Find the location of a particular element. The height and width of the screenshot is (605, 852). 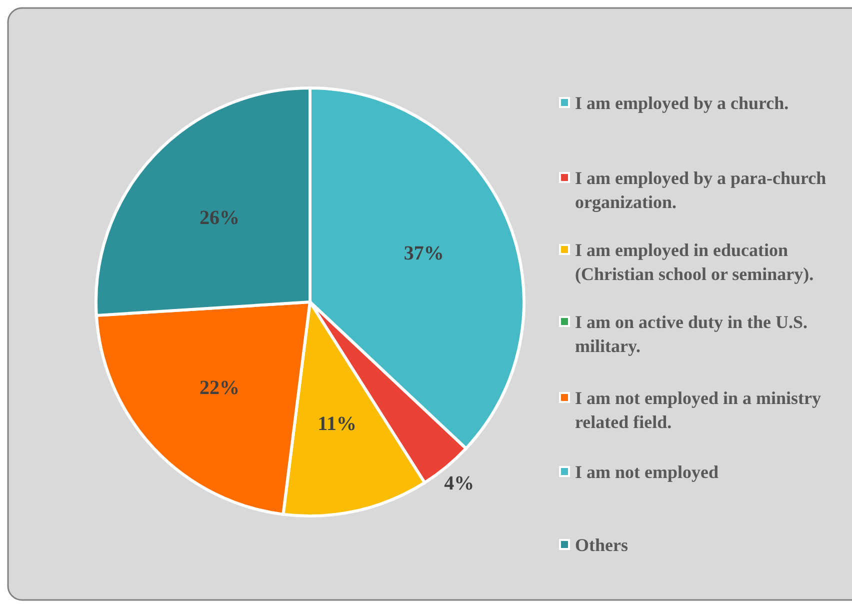

data-label: 37% is located at coordinates (424, 253).